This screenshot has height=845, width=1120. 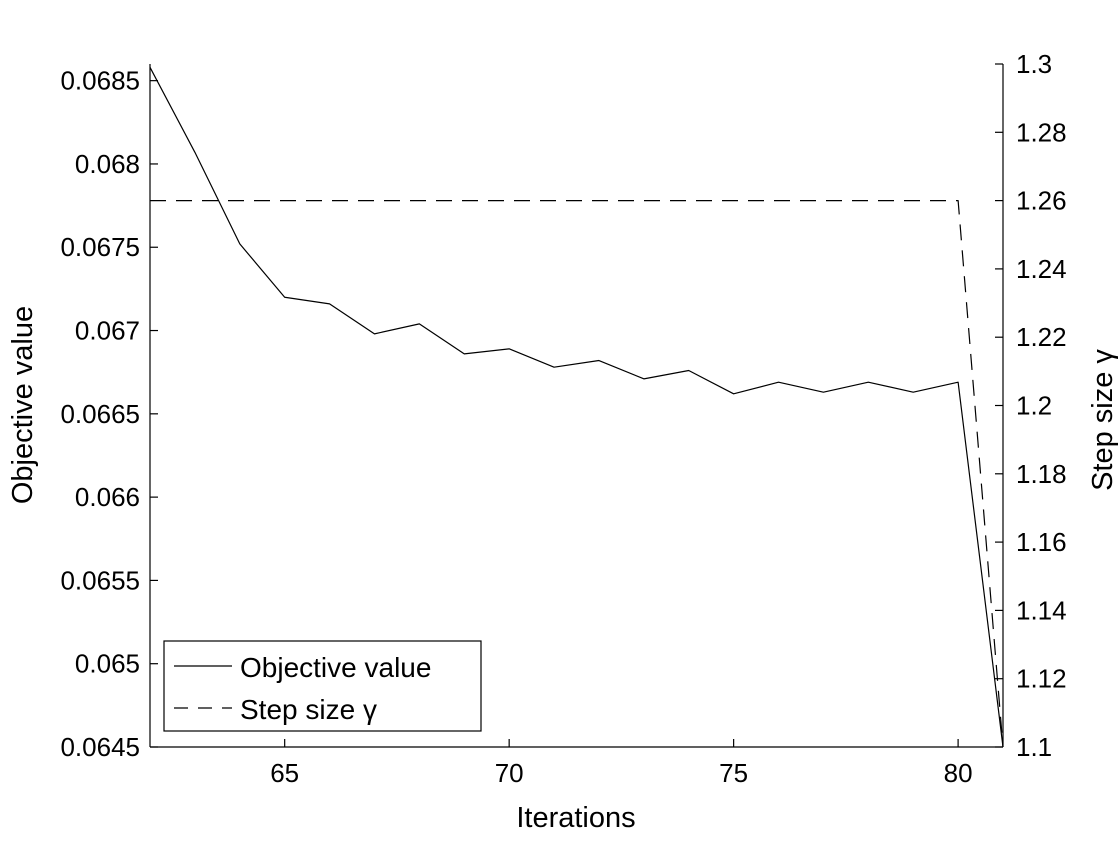 What do you see at coordinates (1041, 474) in the screenshot?
I see `y-right-tick-label: 1.18` at bounding box center [1041, 474].